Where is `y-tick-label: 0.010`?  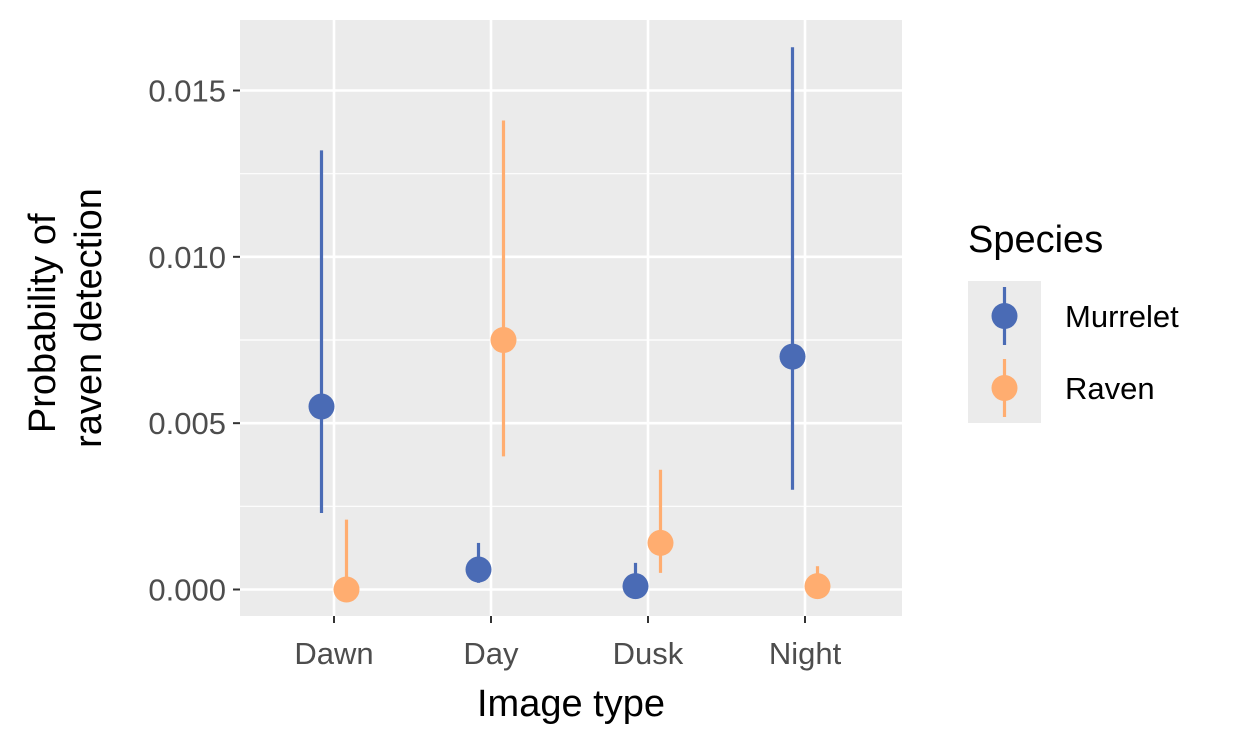 y-tick-label: 0.010 is located at coordinates (187, 257).